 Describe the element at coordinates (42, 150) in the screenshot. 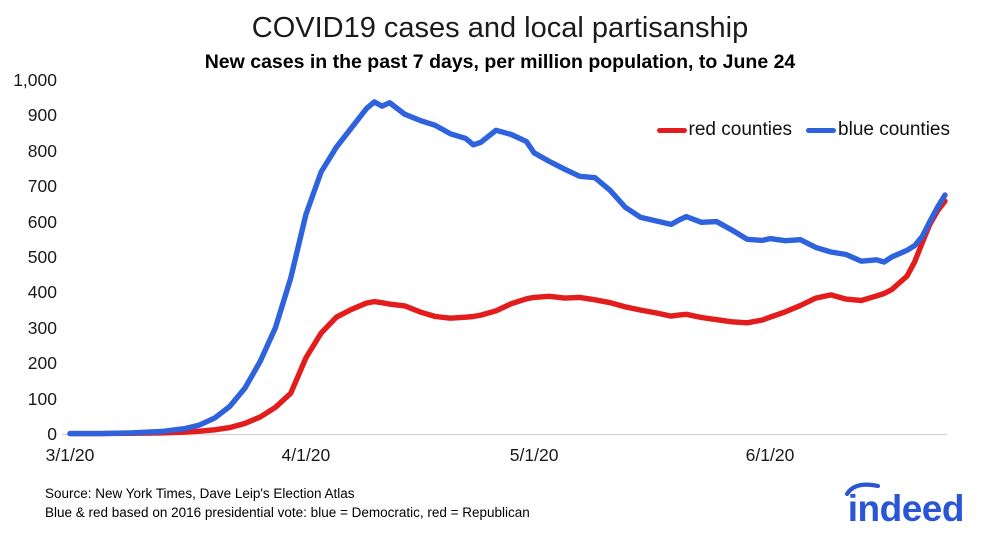

I see `y-tick-800: 800` at that location.